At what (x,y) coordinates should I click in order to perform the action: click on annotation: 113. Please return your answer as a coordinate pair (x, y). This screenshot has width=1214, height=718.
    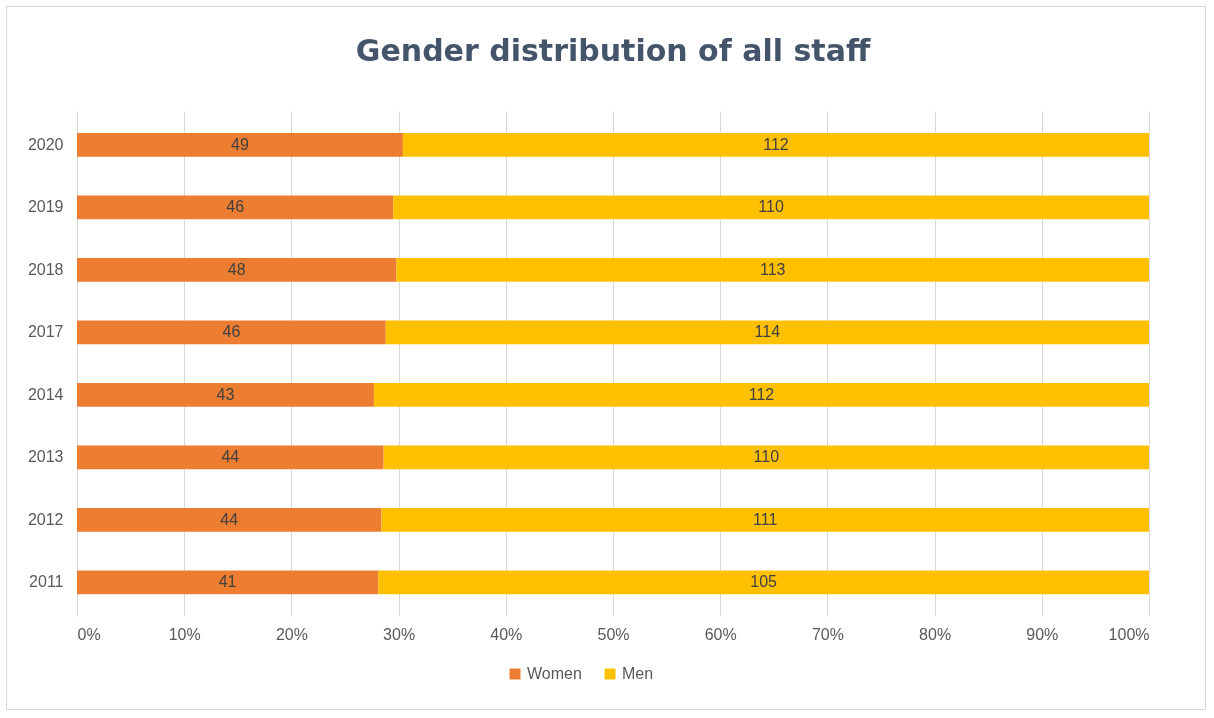
    Looking at the image, I should click on (772, 269).